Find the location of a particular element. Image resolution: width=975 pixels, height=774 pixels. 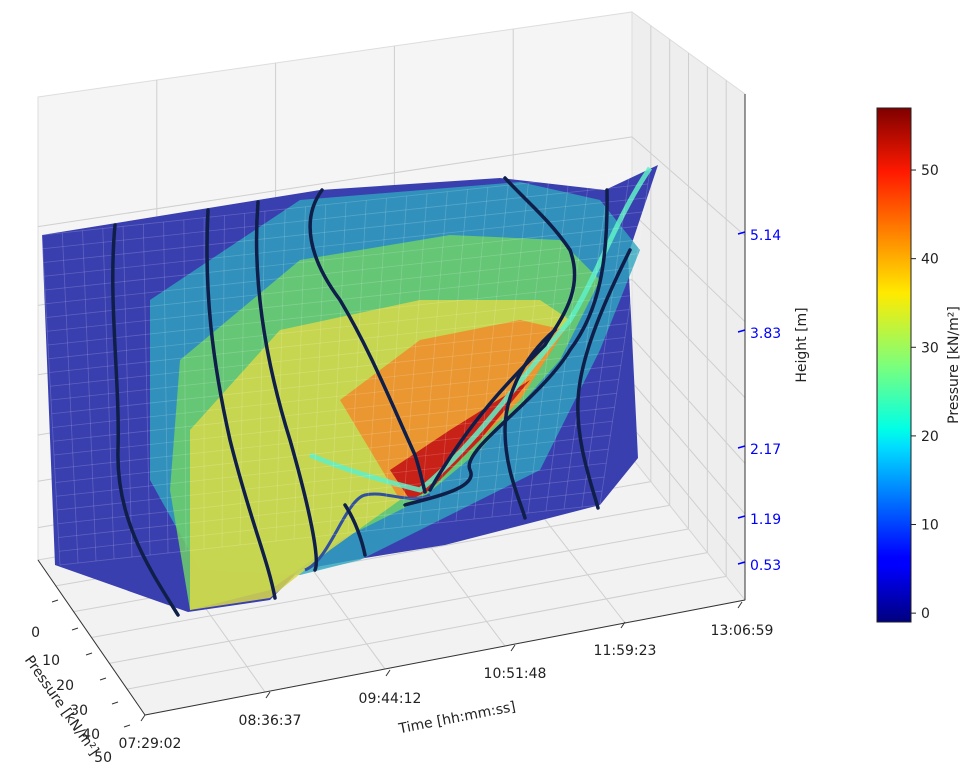

x-tick-label: 13:06:59 is located at coordinates (742, 631).